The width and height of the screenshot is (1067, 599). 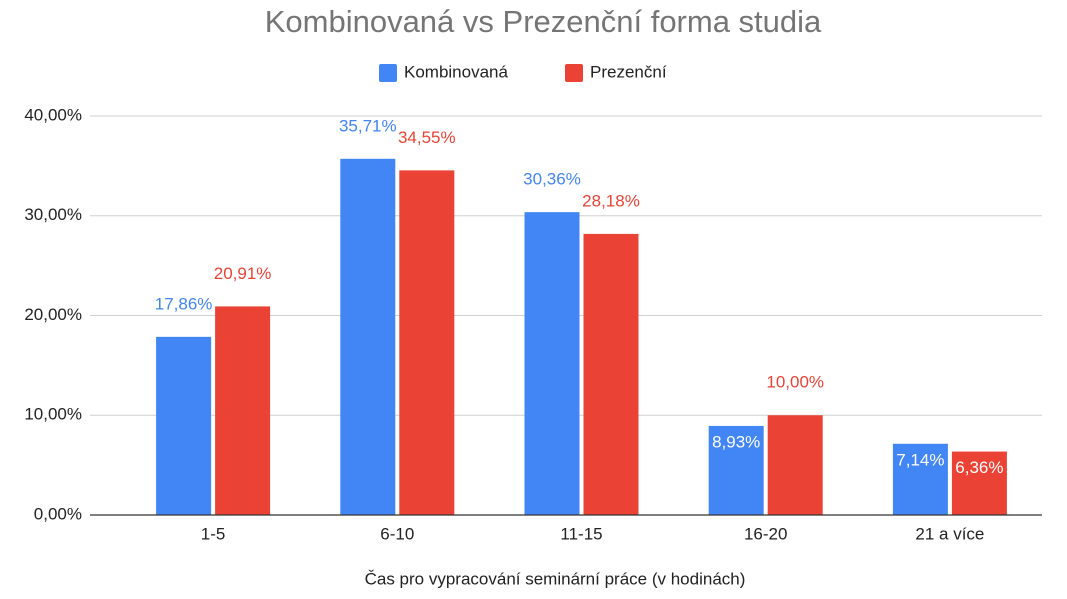 What do you see at coordinates (736, 441) in the screenshot?
I see `data-label: 8,93%` at bounding box center [736, 441].